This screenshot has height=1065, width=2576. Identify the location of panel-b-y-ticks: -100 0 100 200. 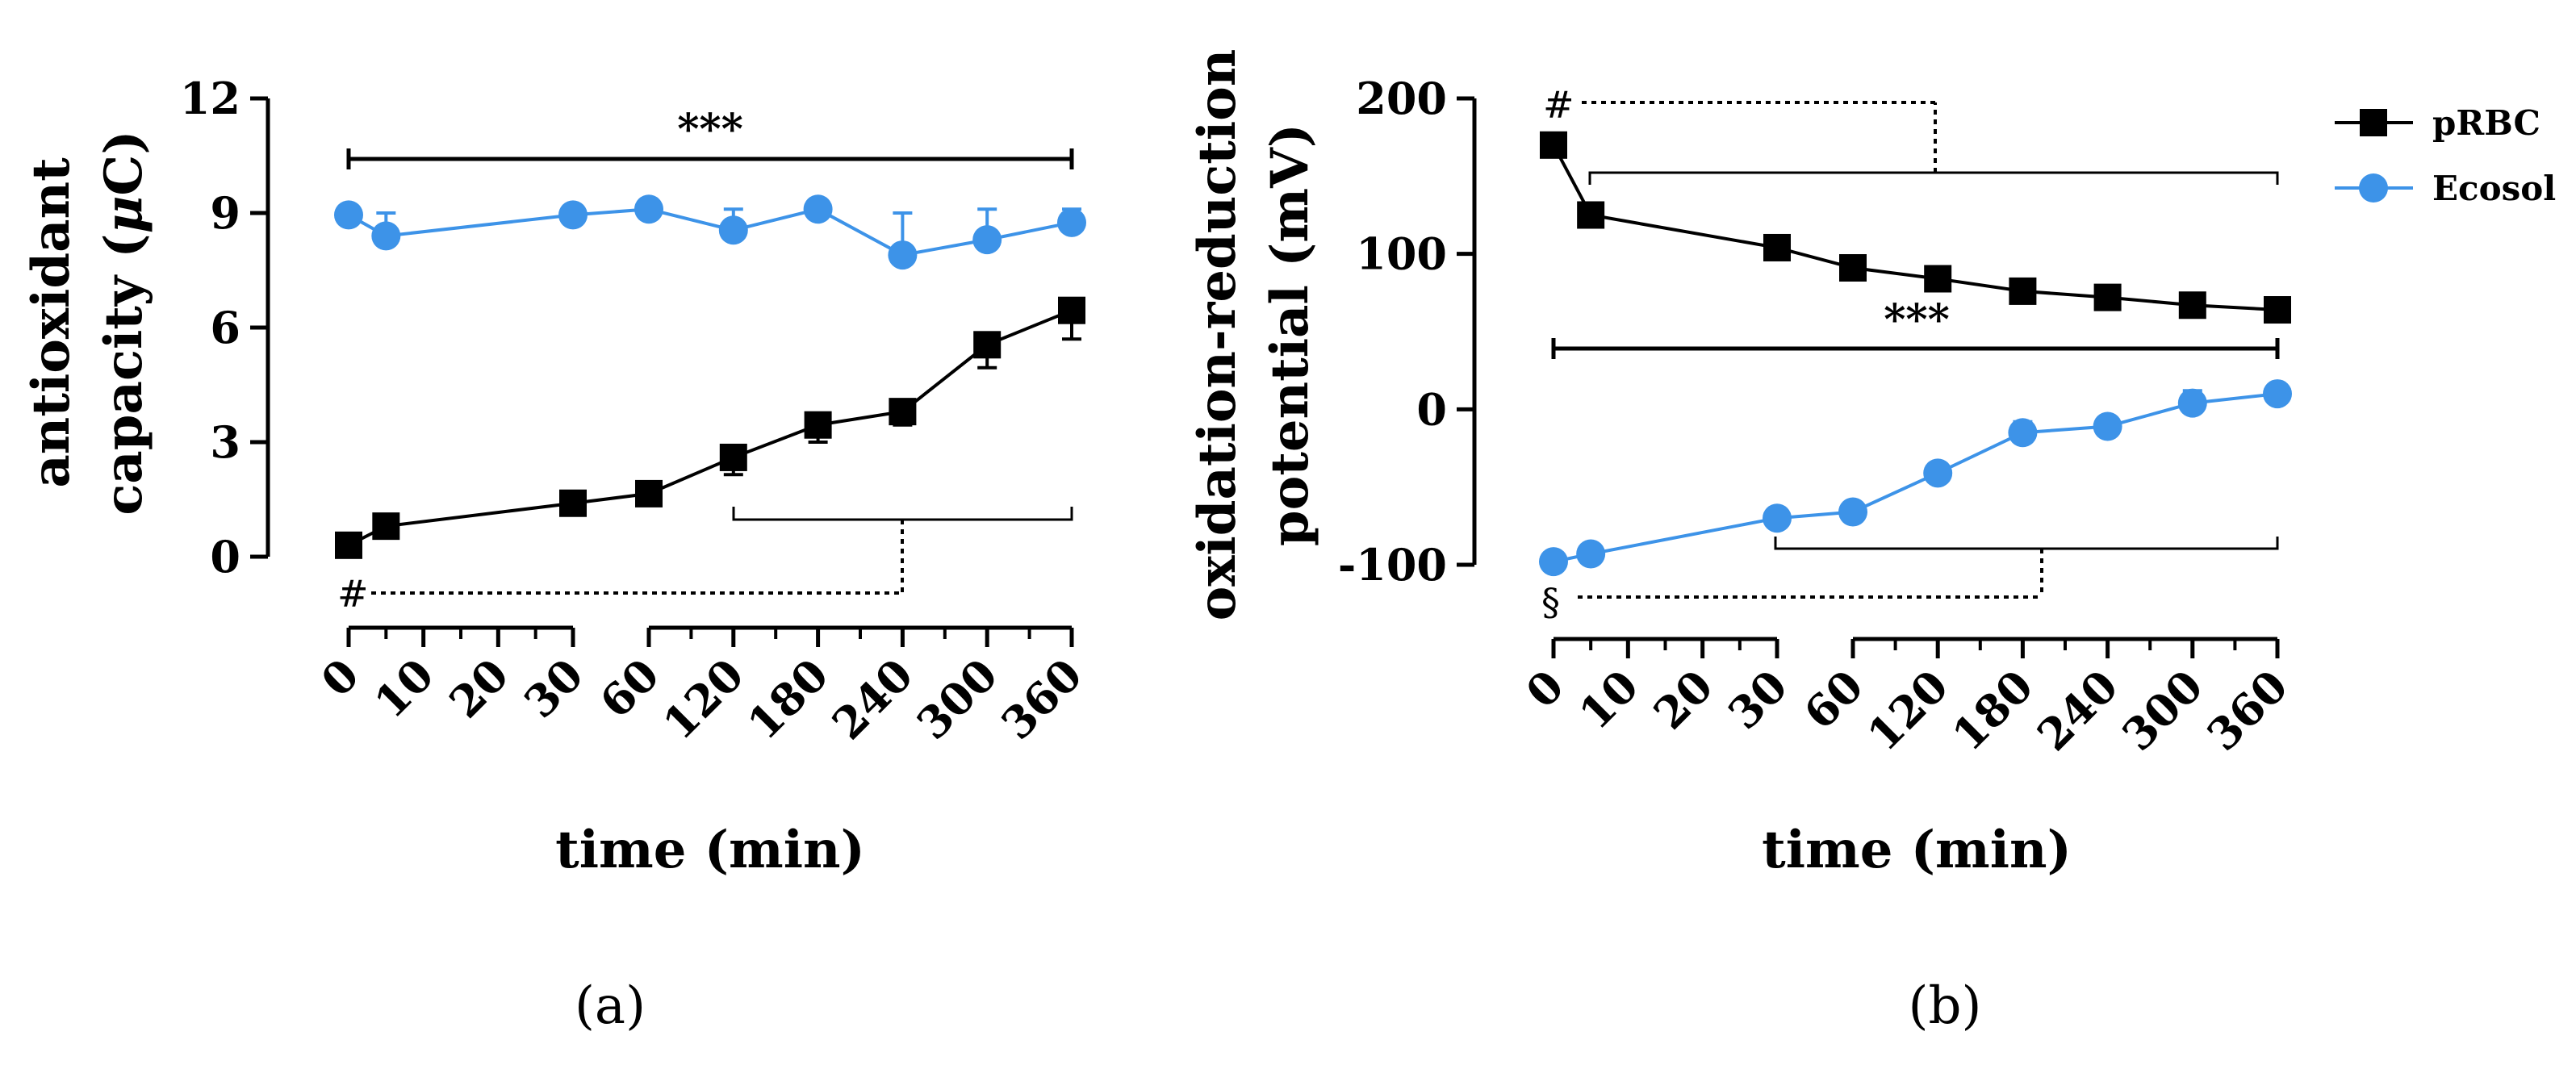
(1406, 332).